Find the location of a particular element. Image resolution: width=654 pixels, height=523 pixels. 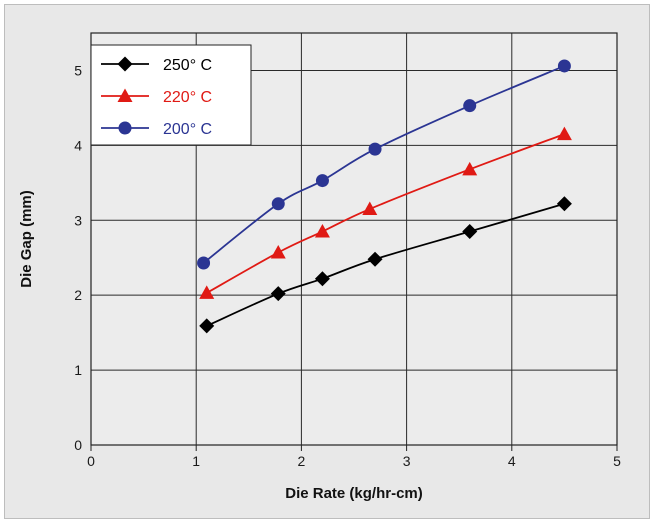

y-tick-label: 5 is located at coordinates (78, 70).